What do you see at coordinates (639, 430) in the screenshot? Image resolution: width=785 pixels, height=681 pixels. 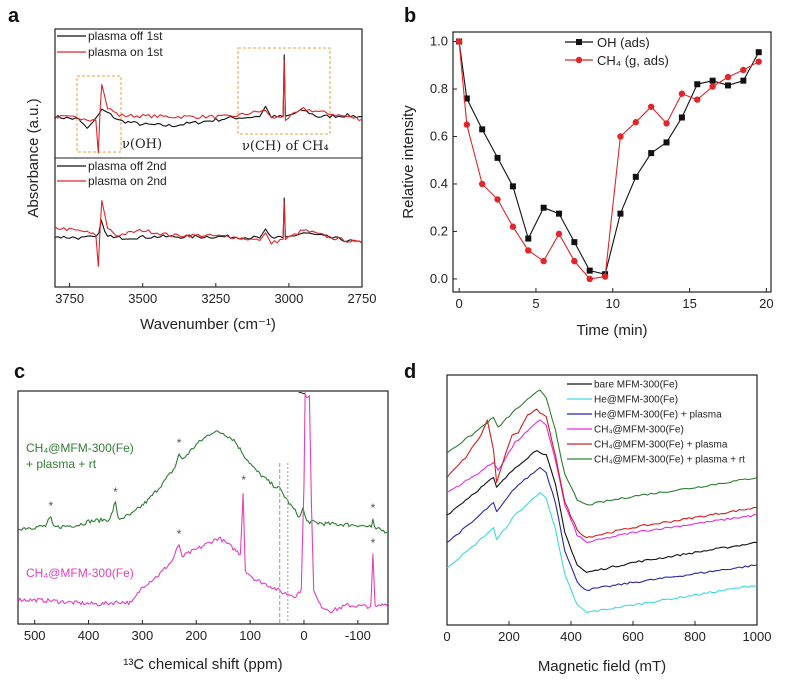 I see `legend-label: CH₄@MFM-300(Fe)` at bounding box center [639, 430].